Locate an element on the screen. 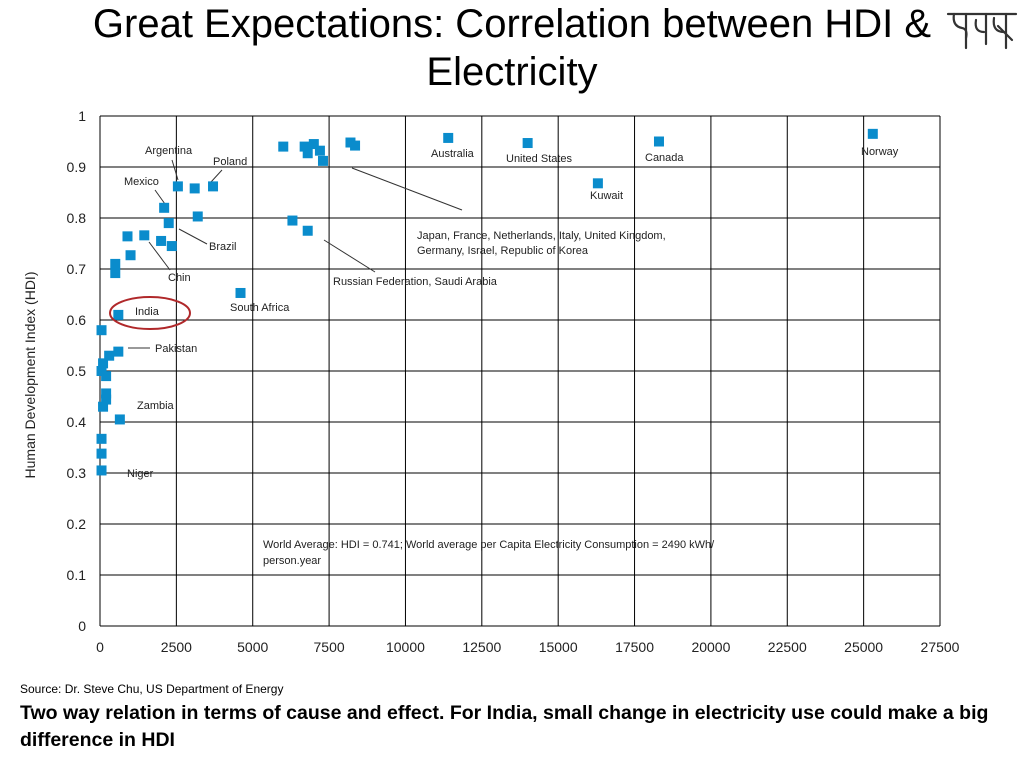 The width and height of the screenshot is (1024, 768). x-tick-label: 10000 is located at coordinates (405, 647).